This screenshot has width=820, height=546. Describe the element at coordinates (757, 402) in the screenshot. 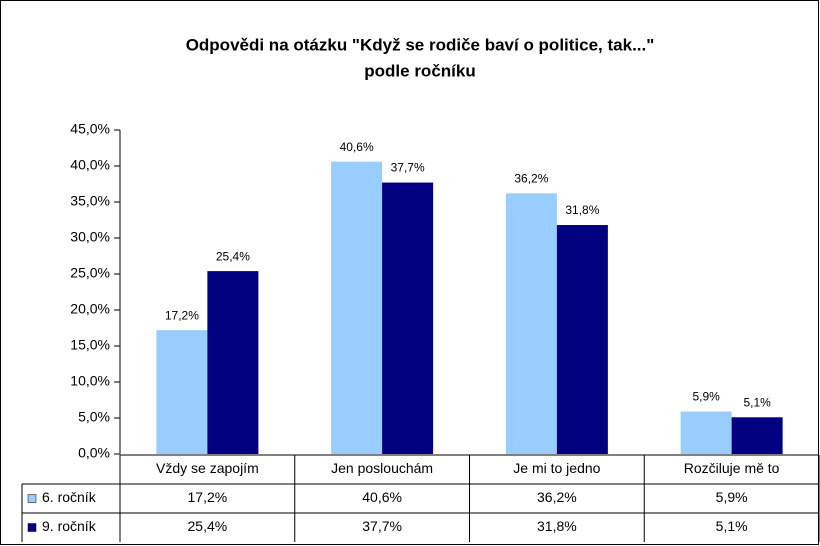

I see `data-label: 5,1%` at that location.